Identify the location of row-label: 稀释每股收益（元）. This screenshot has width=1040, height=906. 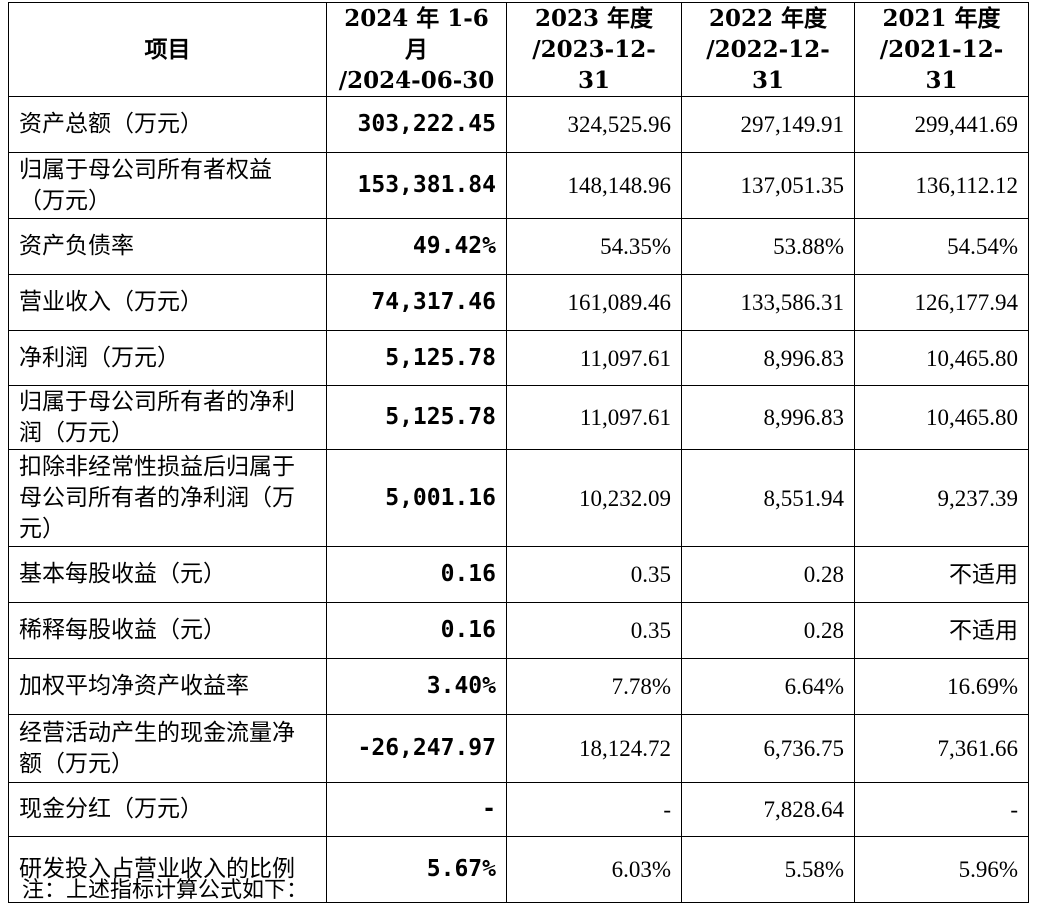
(167, 630).